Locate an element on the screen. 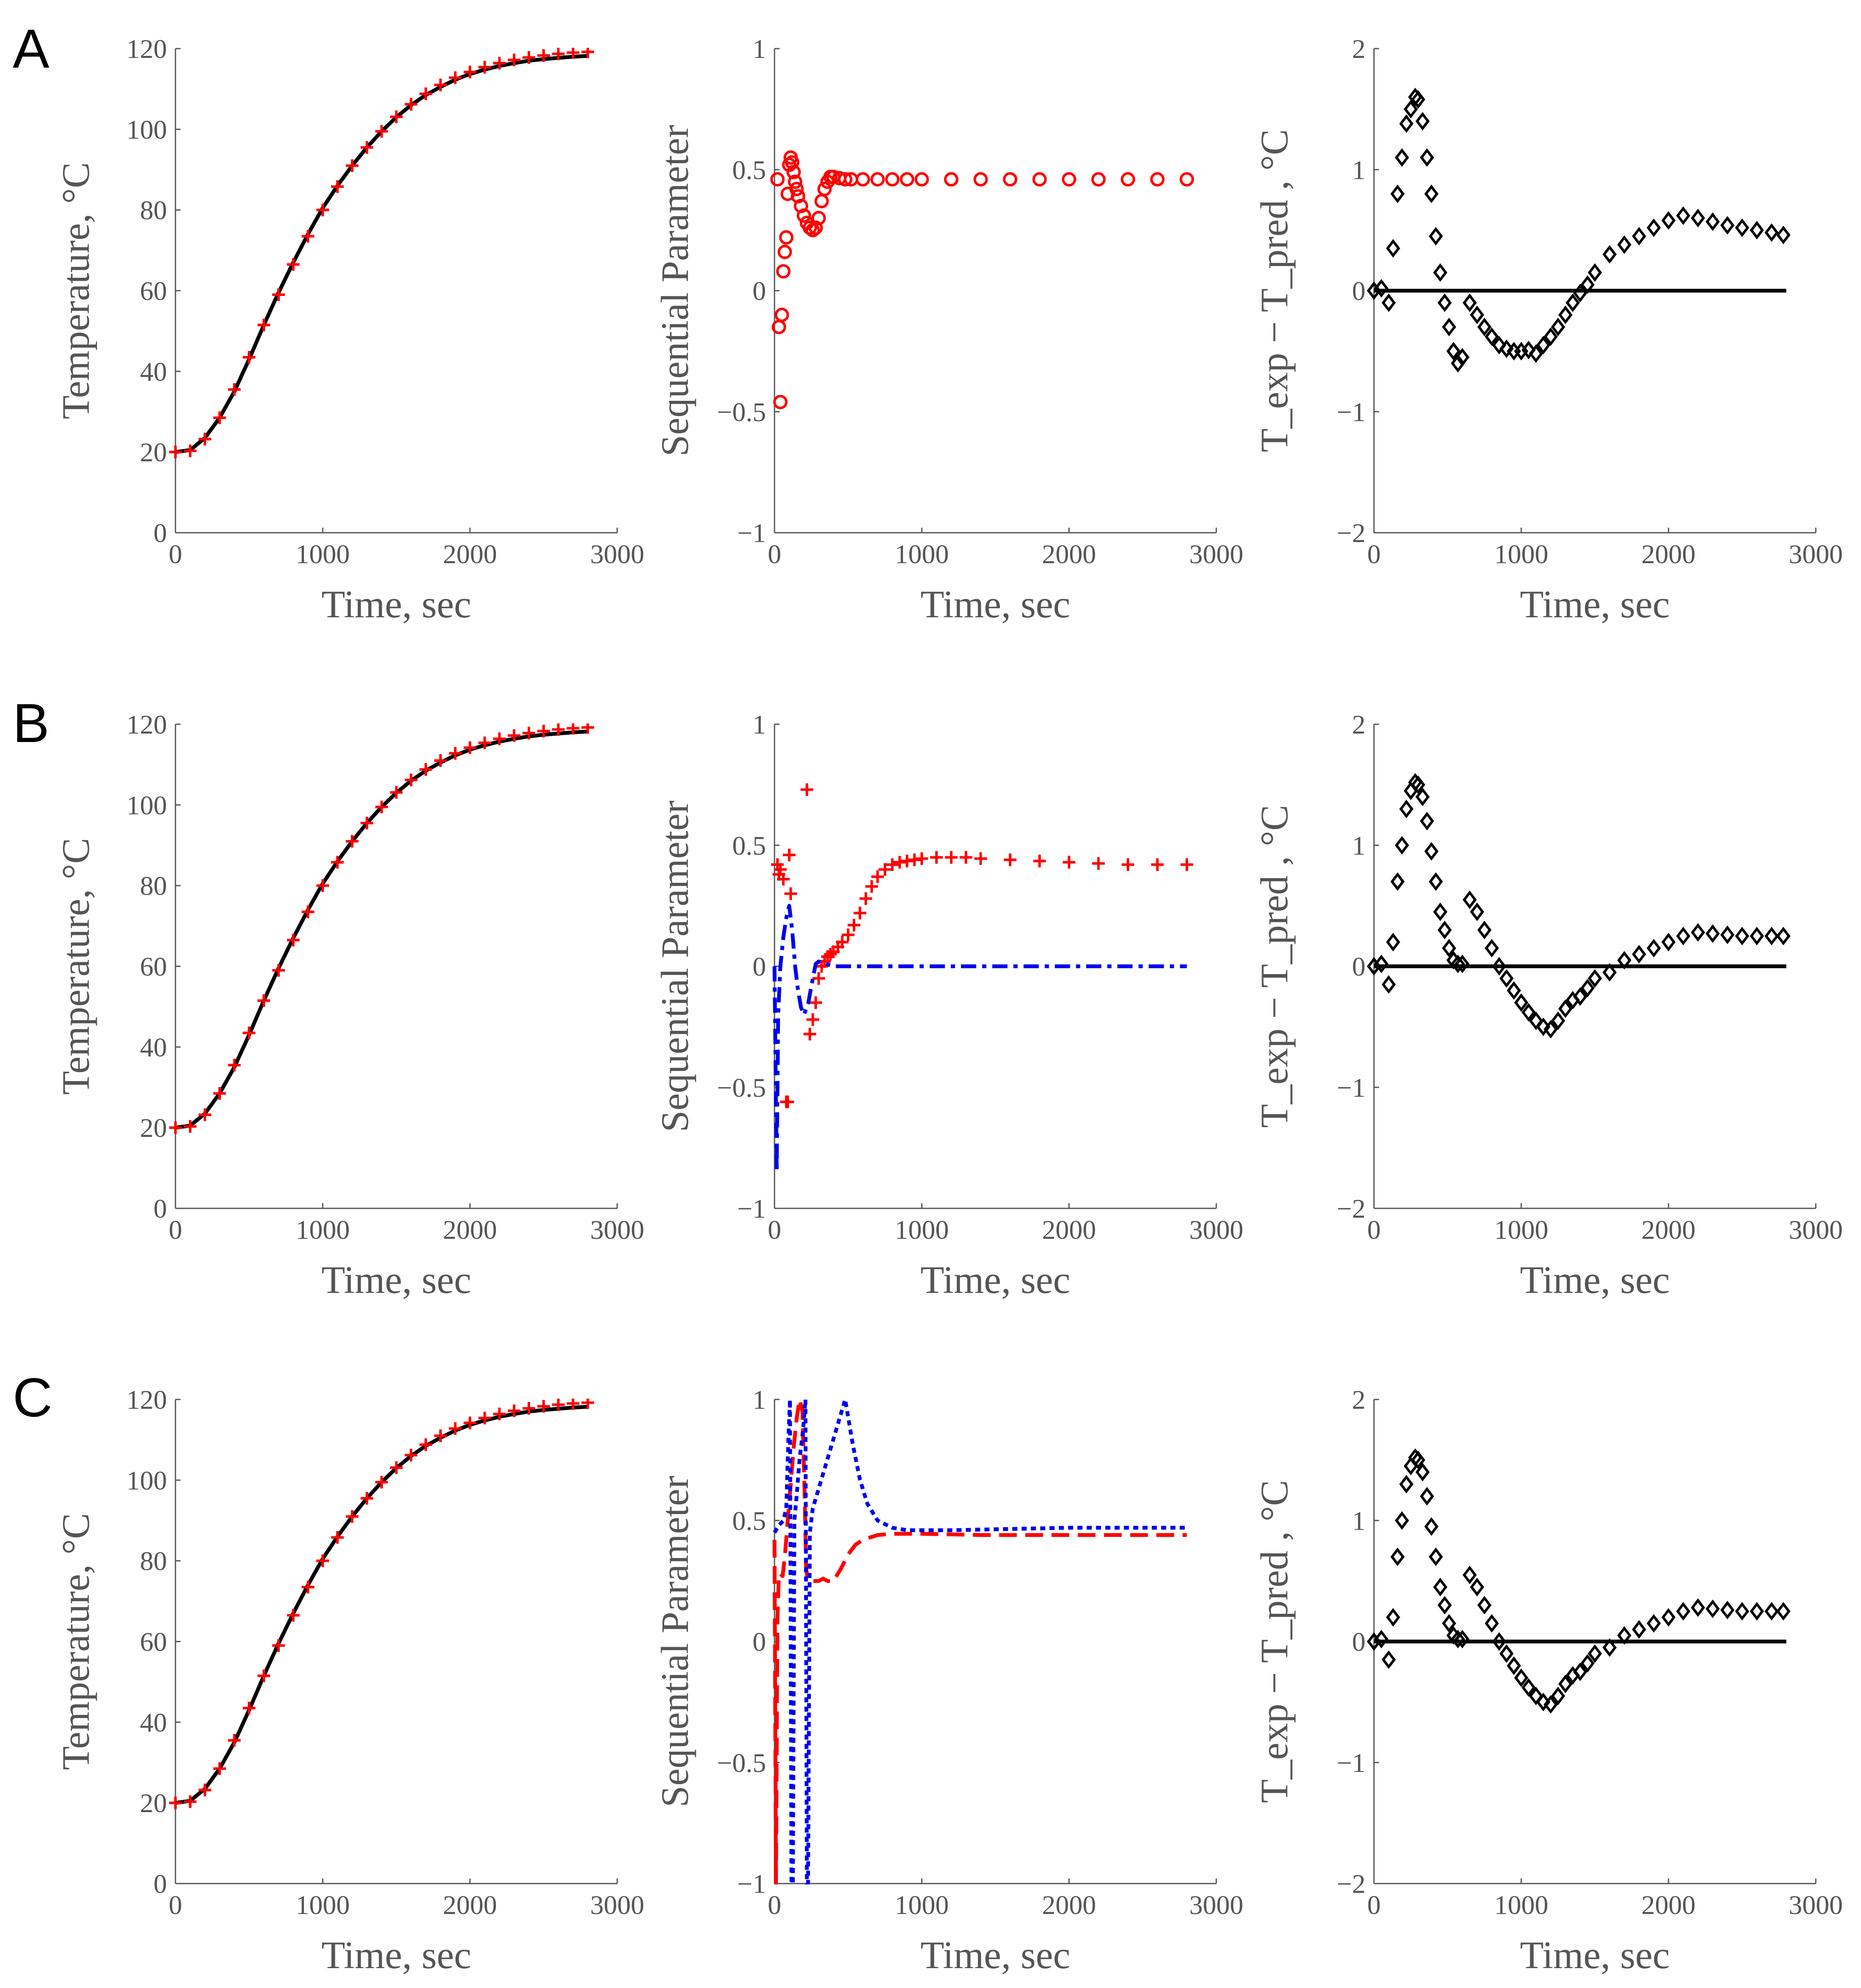  x-tick-label: 3000 is located at coordinates (1816, 554).